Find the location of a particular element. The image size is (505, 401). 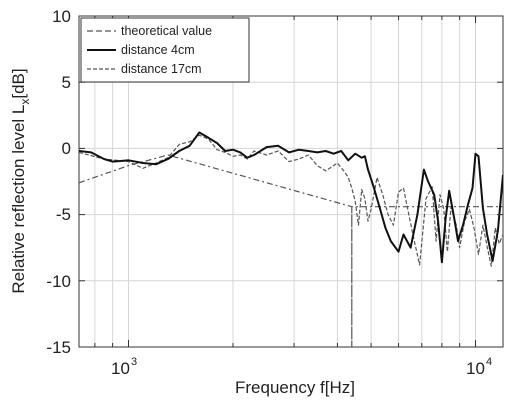

y-tick-label: 5 is located at coordinates (66, 82).